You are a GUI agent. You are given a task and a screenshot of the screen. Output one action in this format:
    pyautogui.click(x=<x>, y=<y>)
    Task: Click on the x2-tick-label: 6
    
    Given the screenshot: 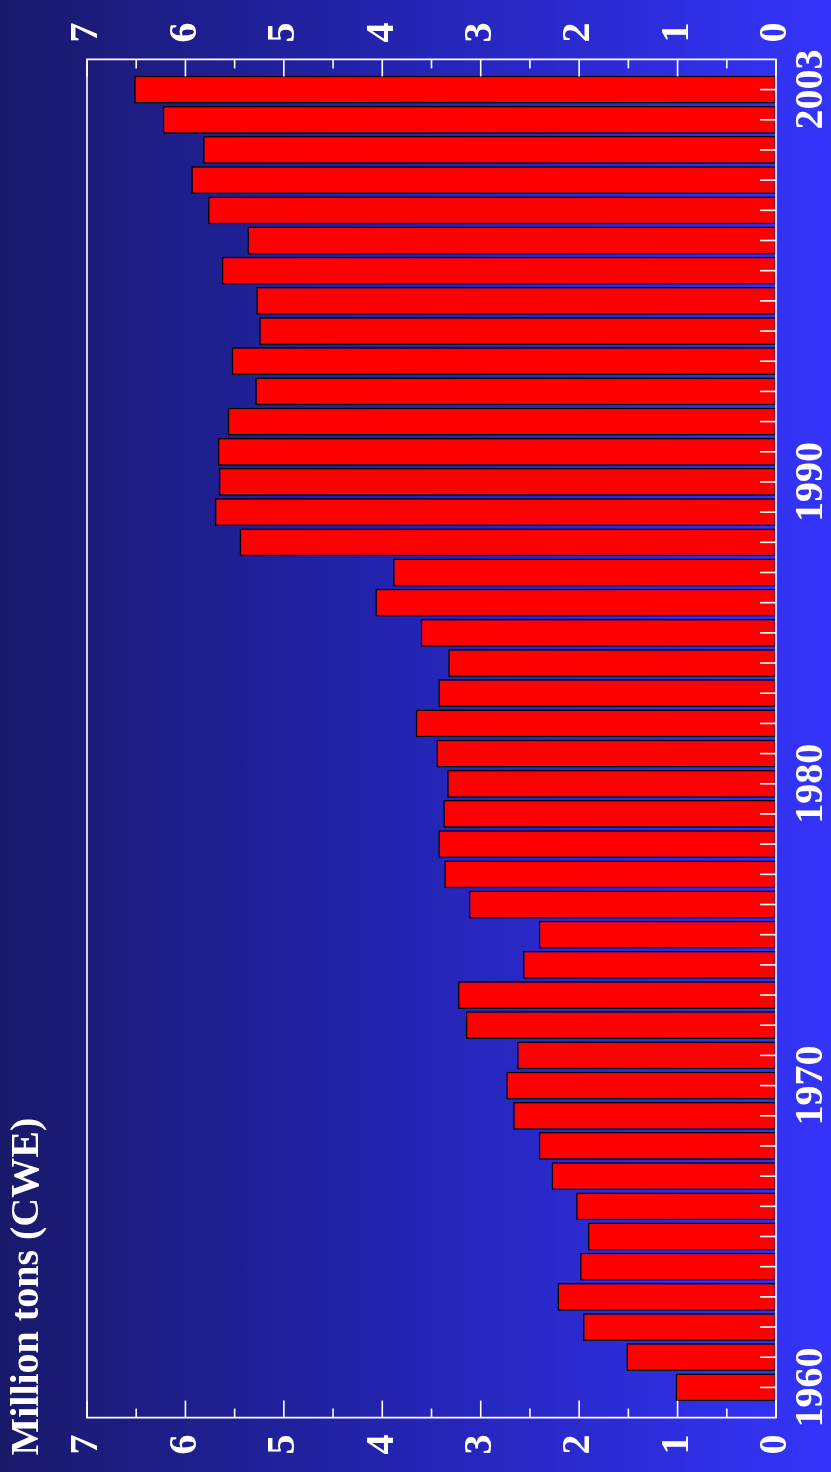 What is the action you would take?
    pyautogui.click(x=182, y=32)
    